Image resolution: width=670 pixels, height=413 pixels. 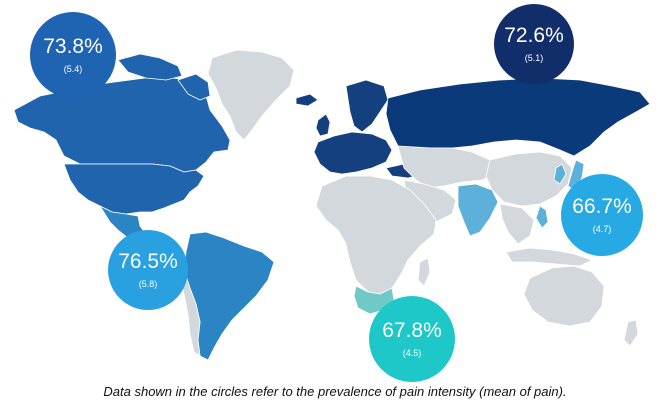 I want to click on bubble-mean: (5.1), so click(x=534, y=58).